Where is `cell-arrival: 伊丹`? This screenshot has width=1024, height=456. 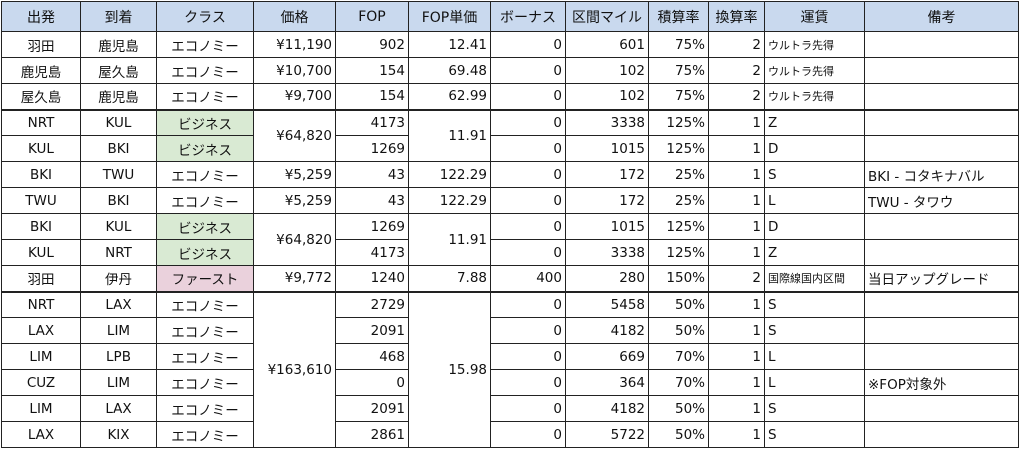 cell-arrival: 伊丹 is located at coordinates (118, 278).